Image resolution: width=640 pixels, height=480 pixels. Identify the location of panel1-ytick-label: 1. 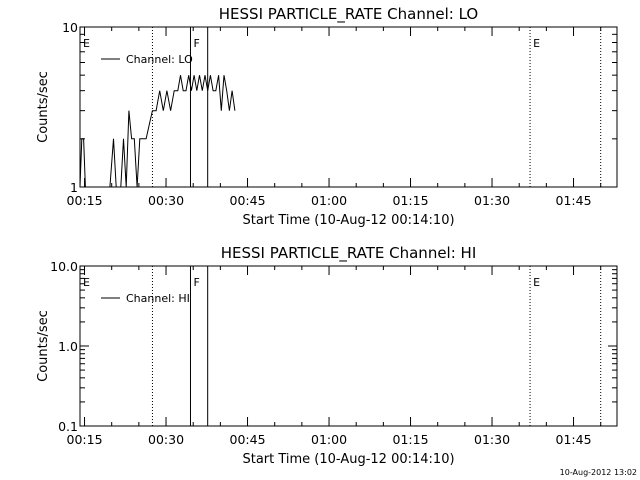
(74, 187).